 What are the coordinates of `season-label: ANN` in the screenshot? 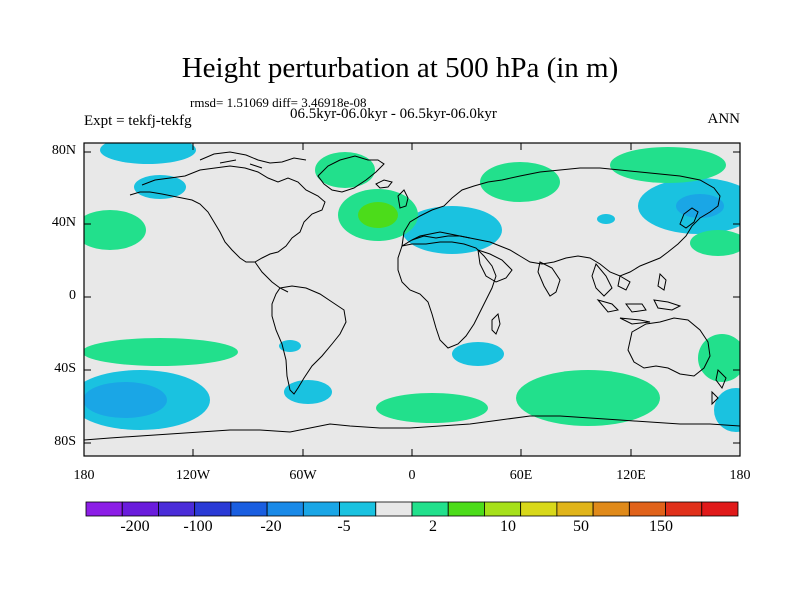 It's located at (724, 119).